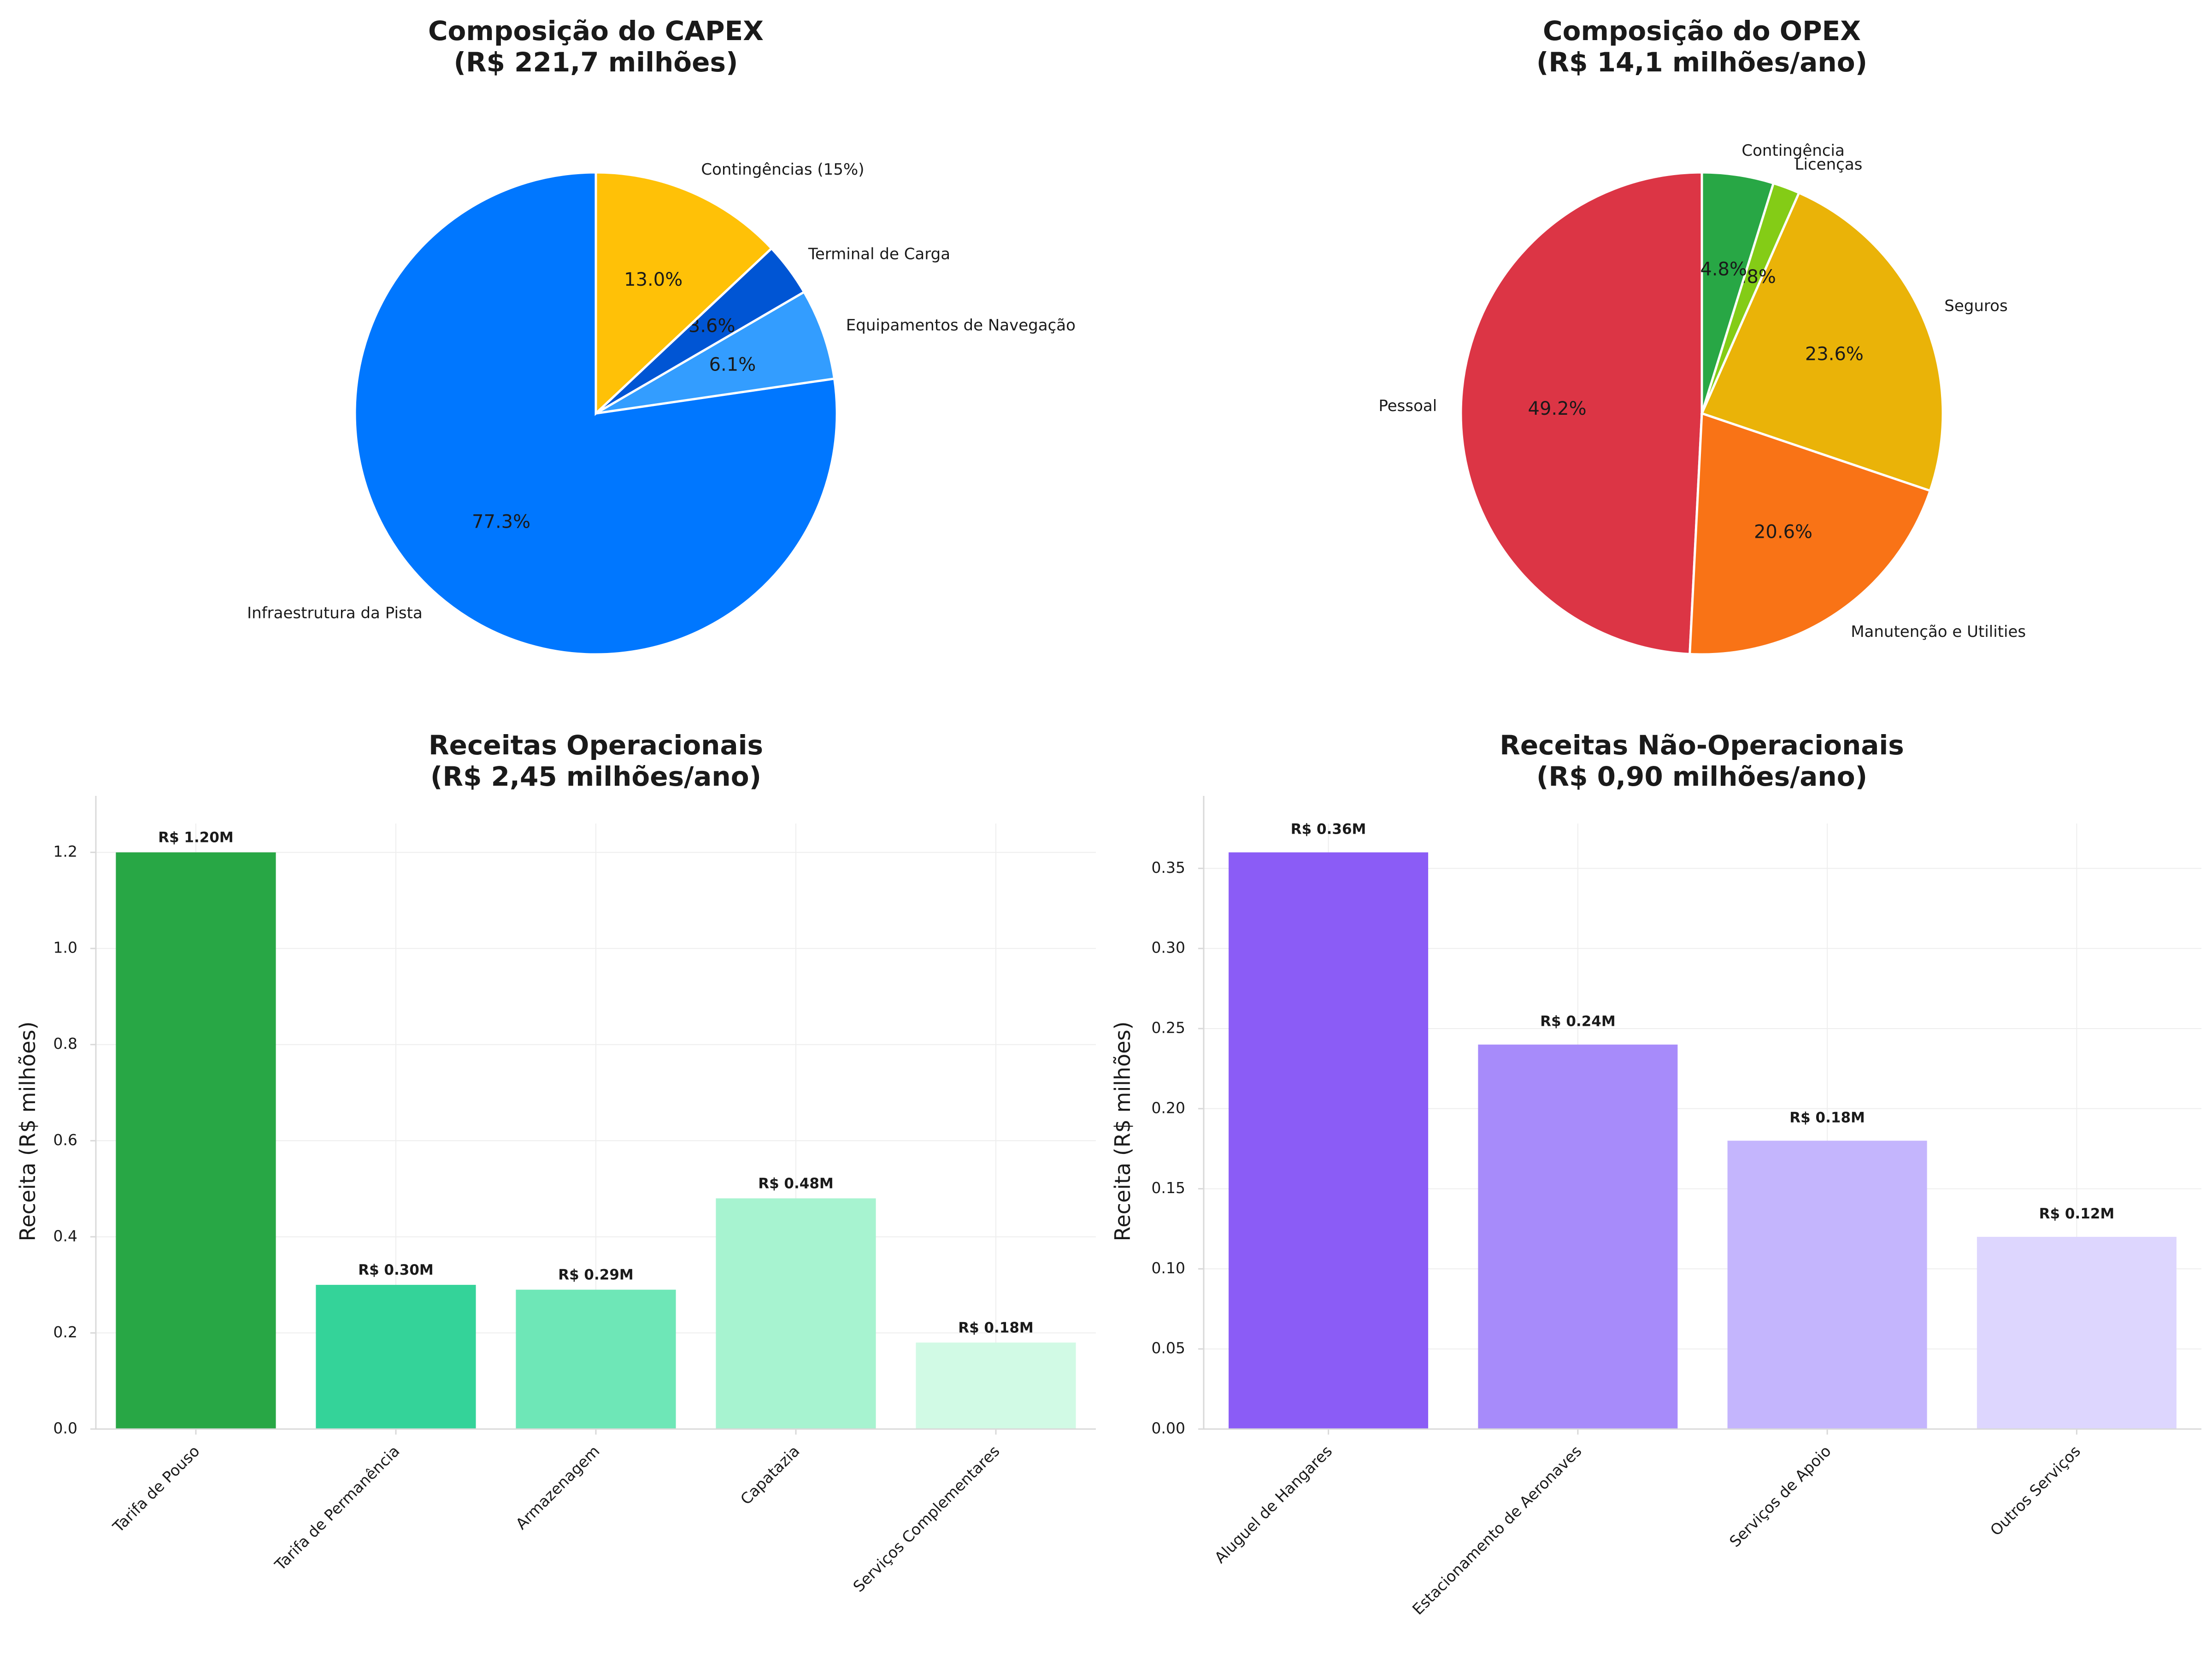 The image size is (2212, 1659). Describe the element at coordinates (1702, 745) in the screenshot. I see `receitas-nao-operacionais-title-line1: Receitas Não-Operacionais` at that location.